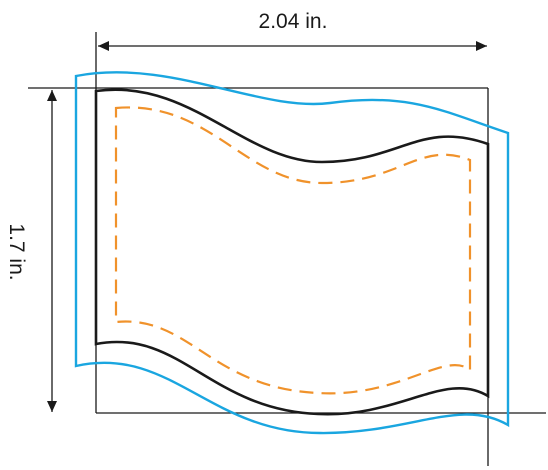 This screenshot has height=470, width=548. I want to click on height-arrow-bottom-icon, so click(52, 406).